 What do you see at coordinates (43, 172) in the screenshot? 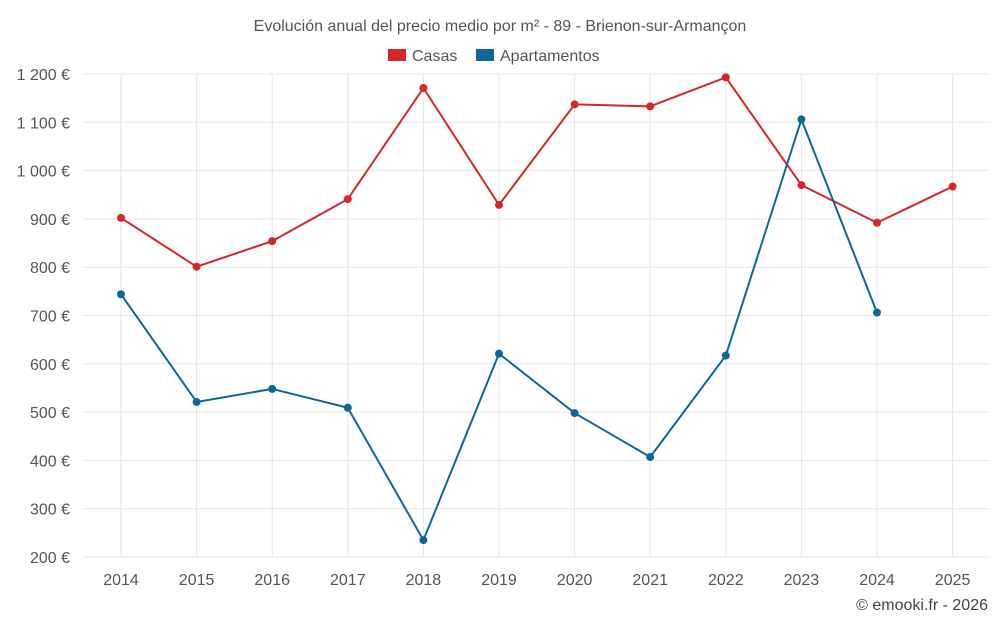
I see `y-tick-label: 1 000 €` at bounding box center [43, 172].